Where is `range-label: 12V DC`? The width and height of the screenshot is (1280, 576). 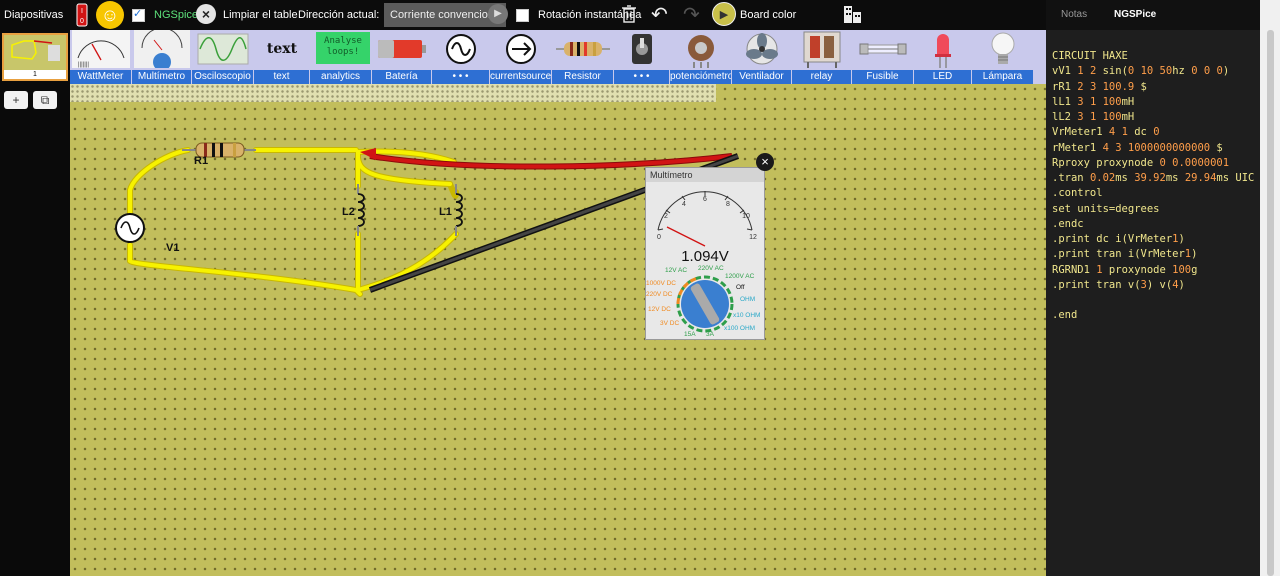
range-label: 12V DC is located at coordinates (659, 309).